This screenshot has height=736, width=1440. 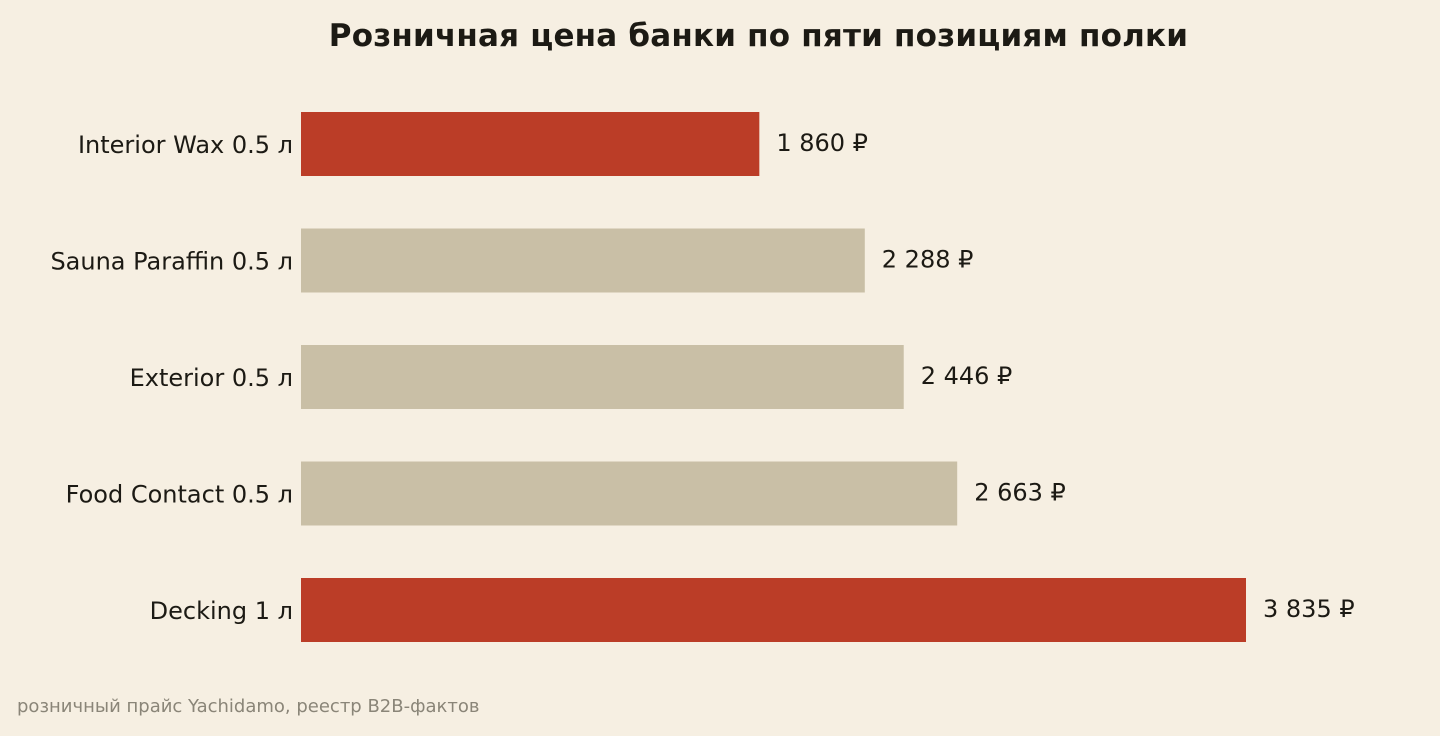 I want to click on value-label: 3 835 ₽, so click(x=1309, y=609).